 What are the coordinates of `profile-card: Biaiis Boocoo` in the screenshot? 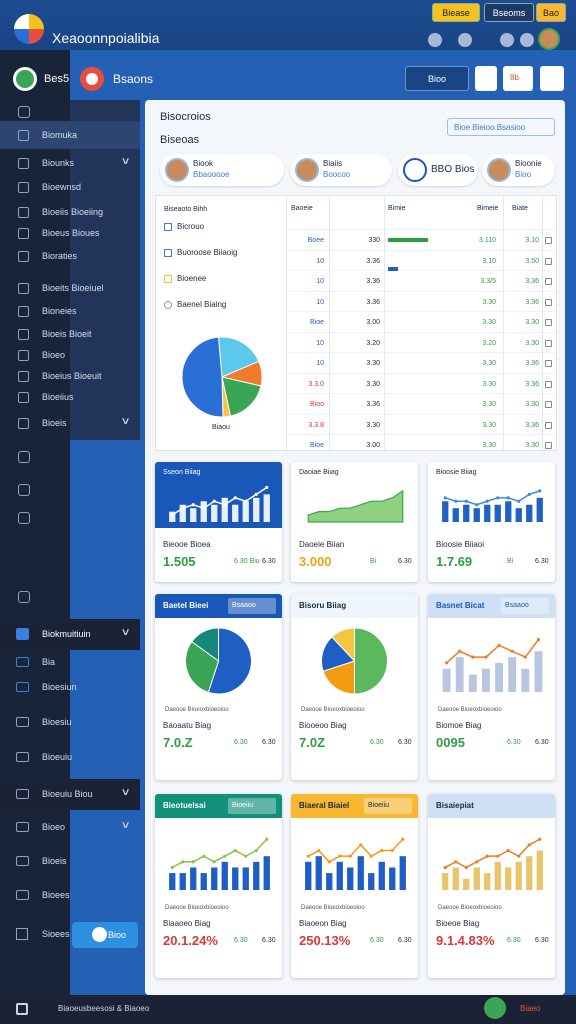 It's located at (341, 170).